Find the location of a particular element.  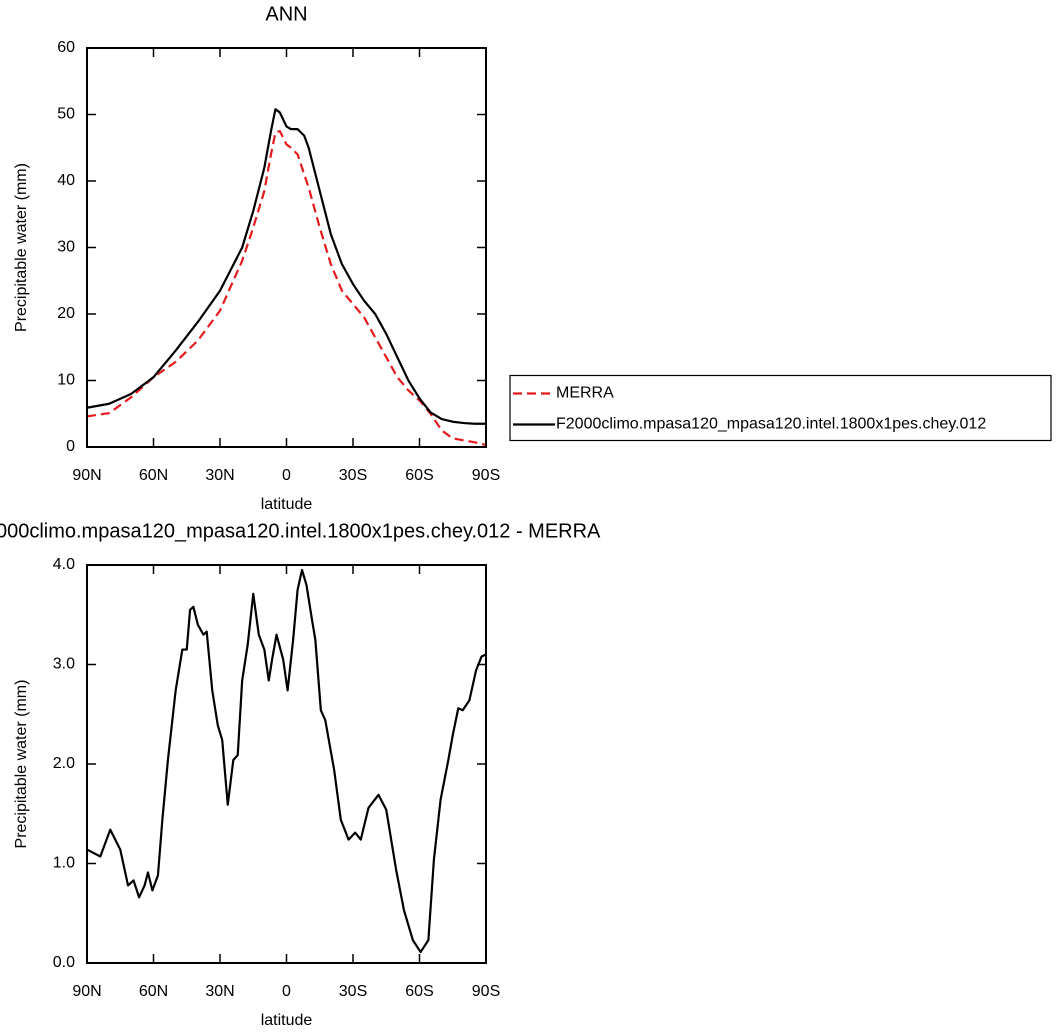

y-tick-label: 20 is located at coordinates (66, 313).